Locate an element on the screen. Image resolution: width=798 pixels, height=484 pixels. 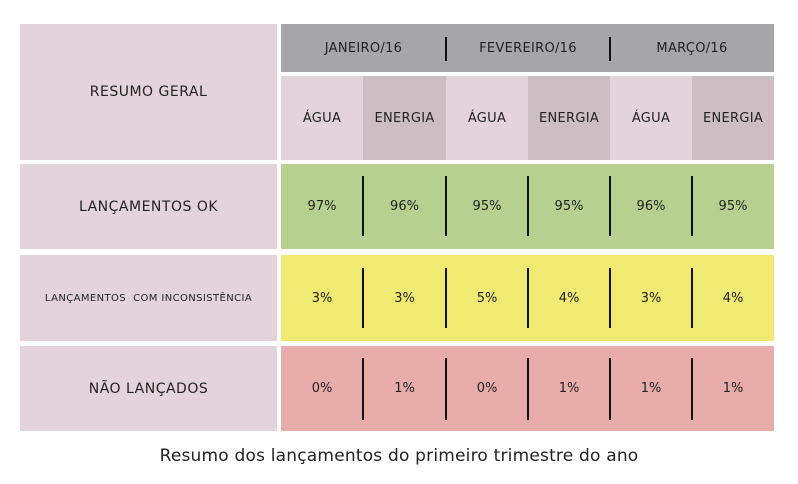
corner-label: RESUMO GERAL is located at coordinates (148, 92).